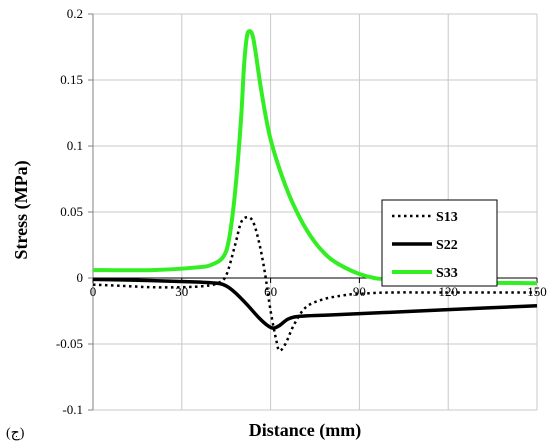  What do you see at coordinates (71, 79) in the screenshot?
I see `y-tick-label: 0.15` at bounding box center [71, 79].